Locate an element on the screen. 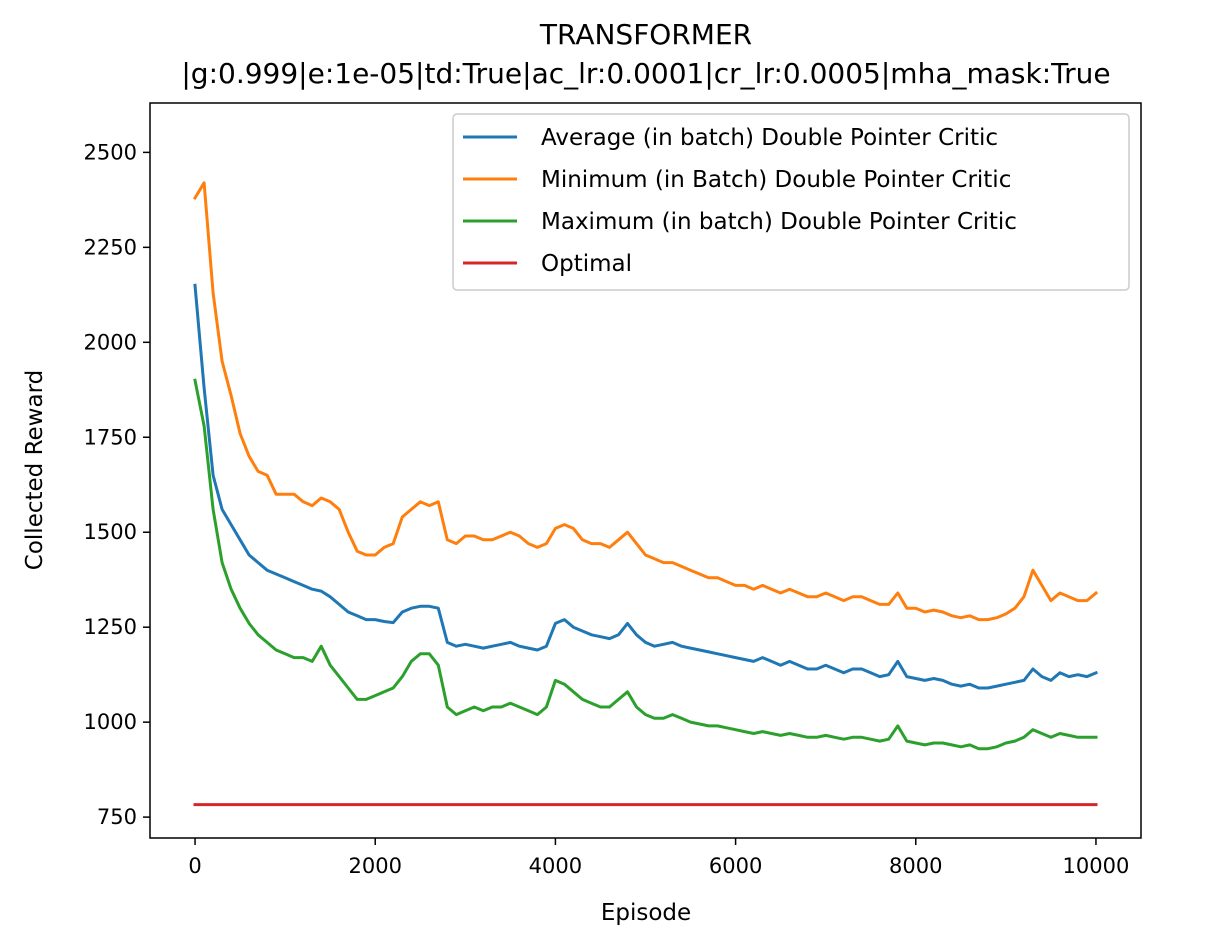  x-tick-label: 4000 is located at coordinates (555, 866).